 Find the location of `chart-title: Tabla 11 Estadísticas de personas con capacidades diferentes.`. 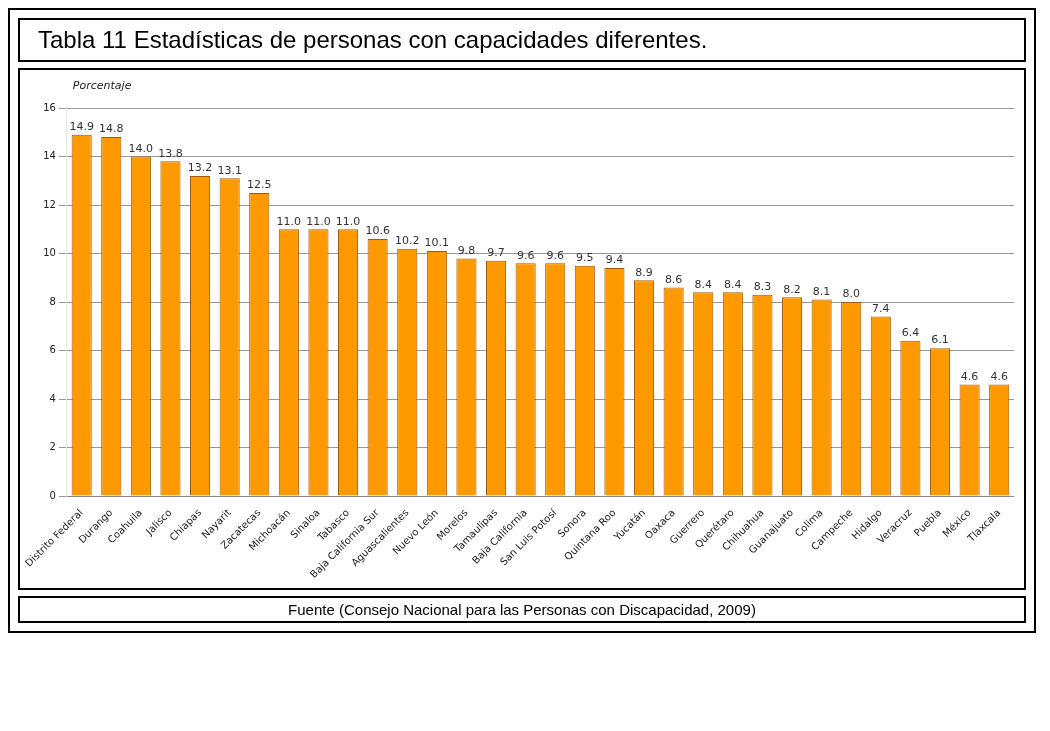

chart-title: Tabla 11 Estadísticas de personas con capacidades diferentes. is located at coordinates (522, 40).